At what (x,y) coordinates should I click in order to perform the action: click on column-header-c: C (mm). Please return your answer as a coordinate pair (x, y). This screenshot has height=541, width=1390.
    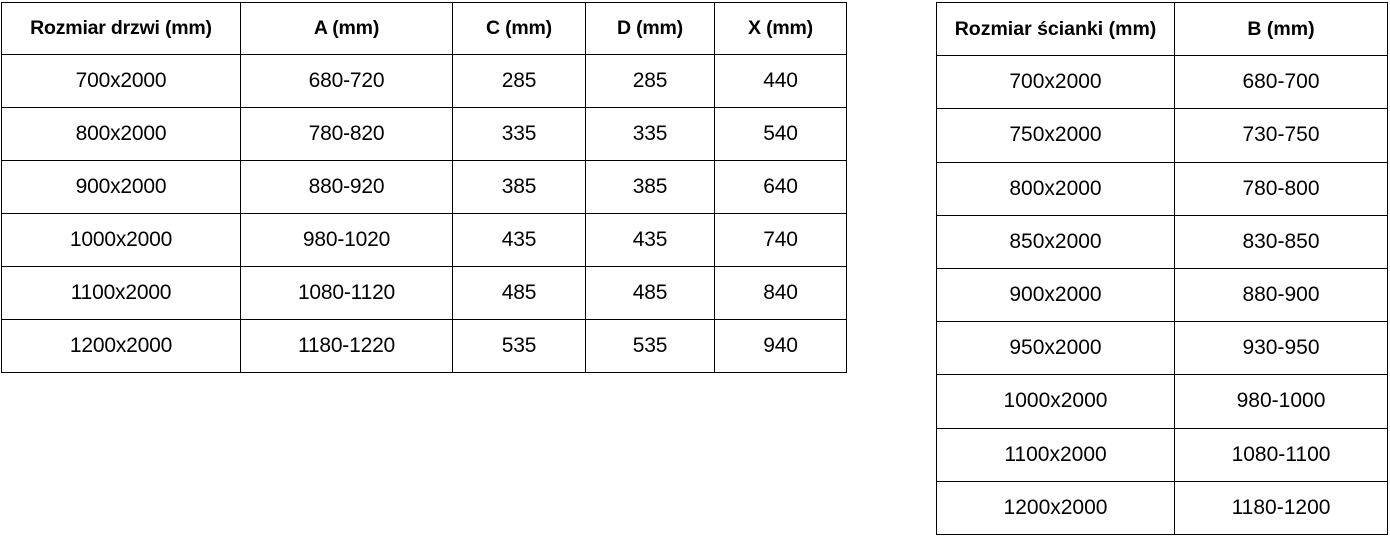
    Looking at the image, I should click on (519, 28).